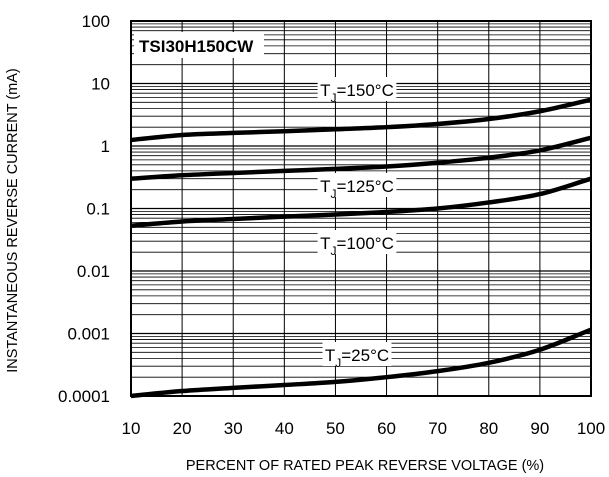 This screenshot has width=609, height=477. I want to click on y-tick-label: 100, so click(96, 21).